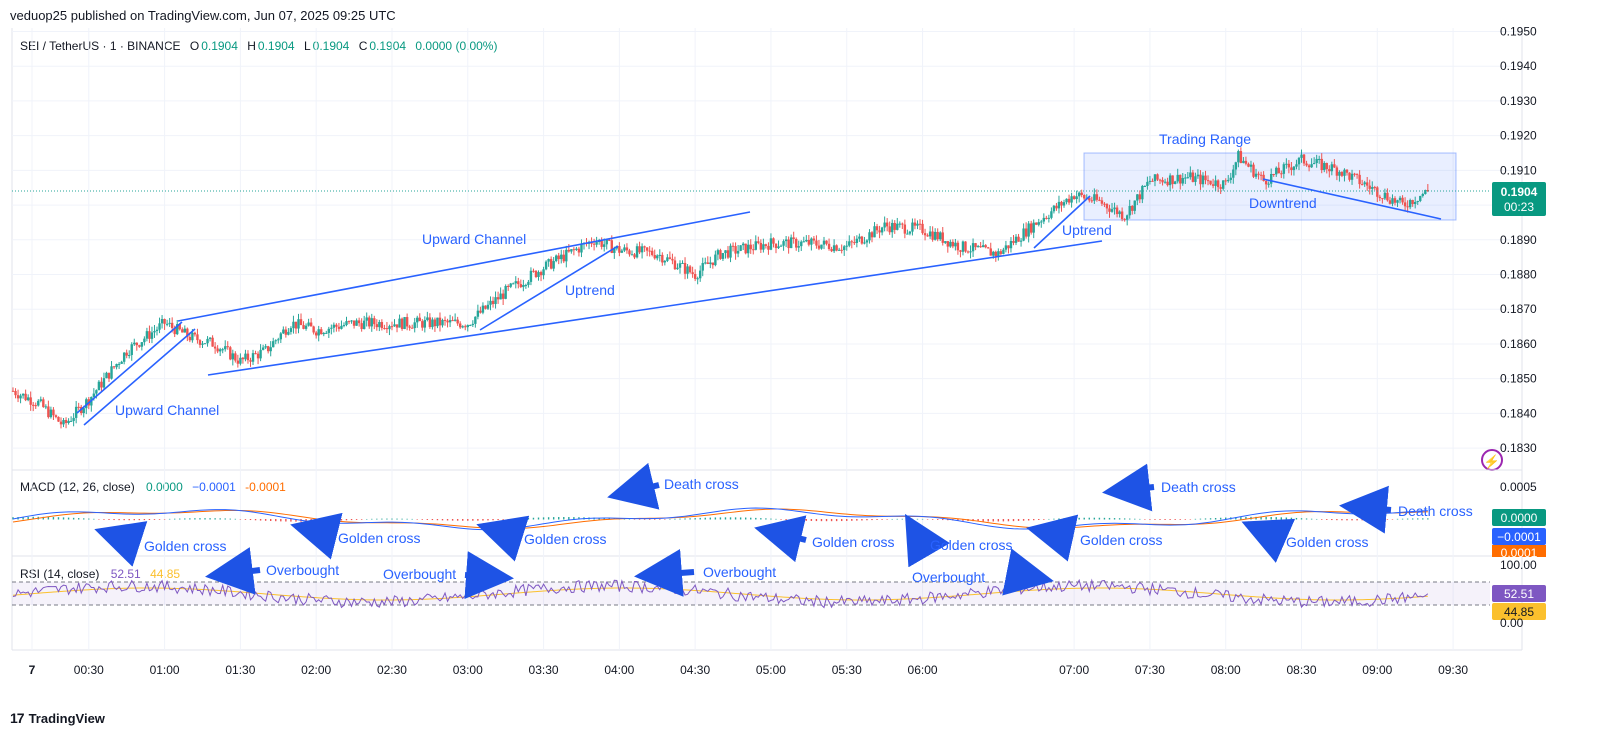 This screenshot has height=738, width=1600. I want to click on price-tick-label: 0.1920, so click(1518, 136).